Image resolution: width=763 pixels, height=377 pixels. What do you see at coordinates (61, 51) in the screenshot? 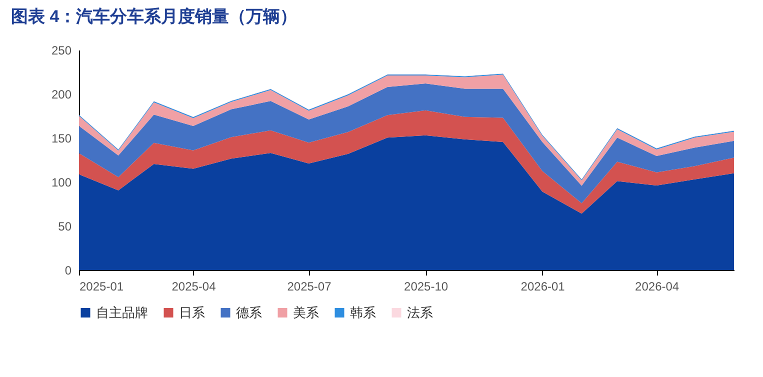
I see `y-tick-label: 250` at bounding box center [61, 51].